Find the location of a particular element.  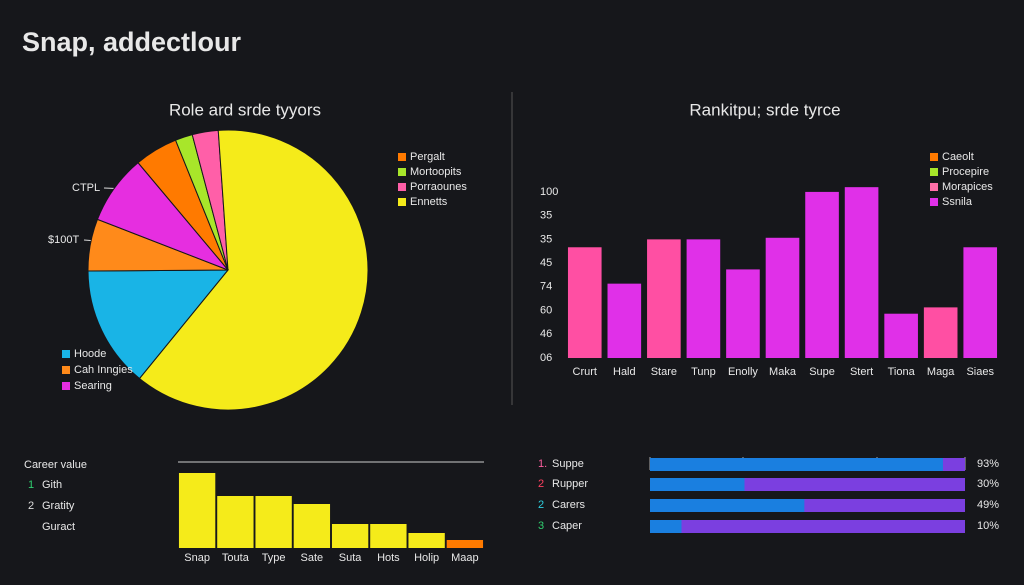

chart-title: Role ard srde tyyors is located at coordinates (245, 109).